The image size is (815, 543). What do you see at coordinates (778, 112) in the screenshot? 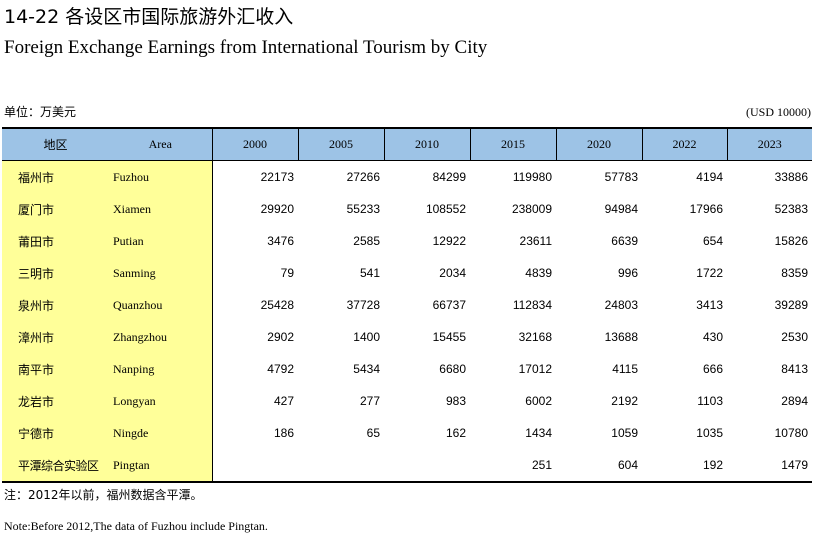
I see `unit-label-en: (USD 10000)` at bounding box center [778, 112].